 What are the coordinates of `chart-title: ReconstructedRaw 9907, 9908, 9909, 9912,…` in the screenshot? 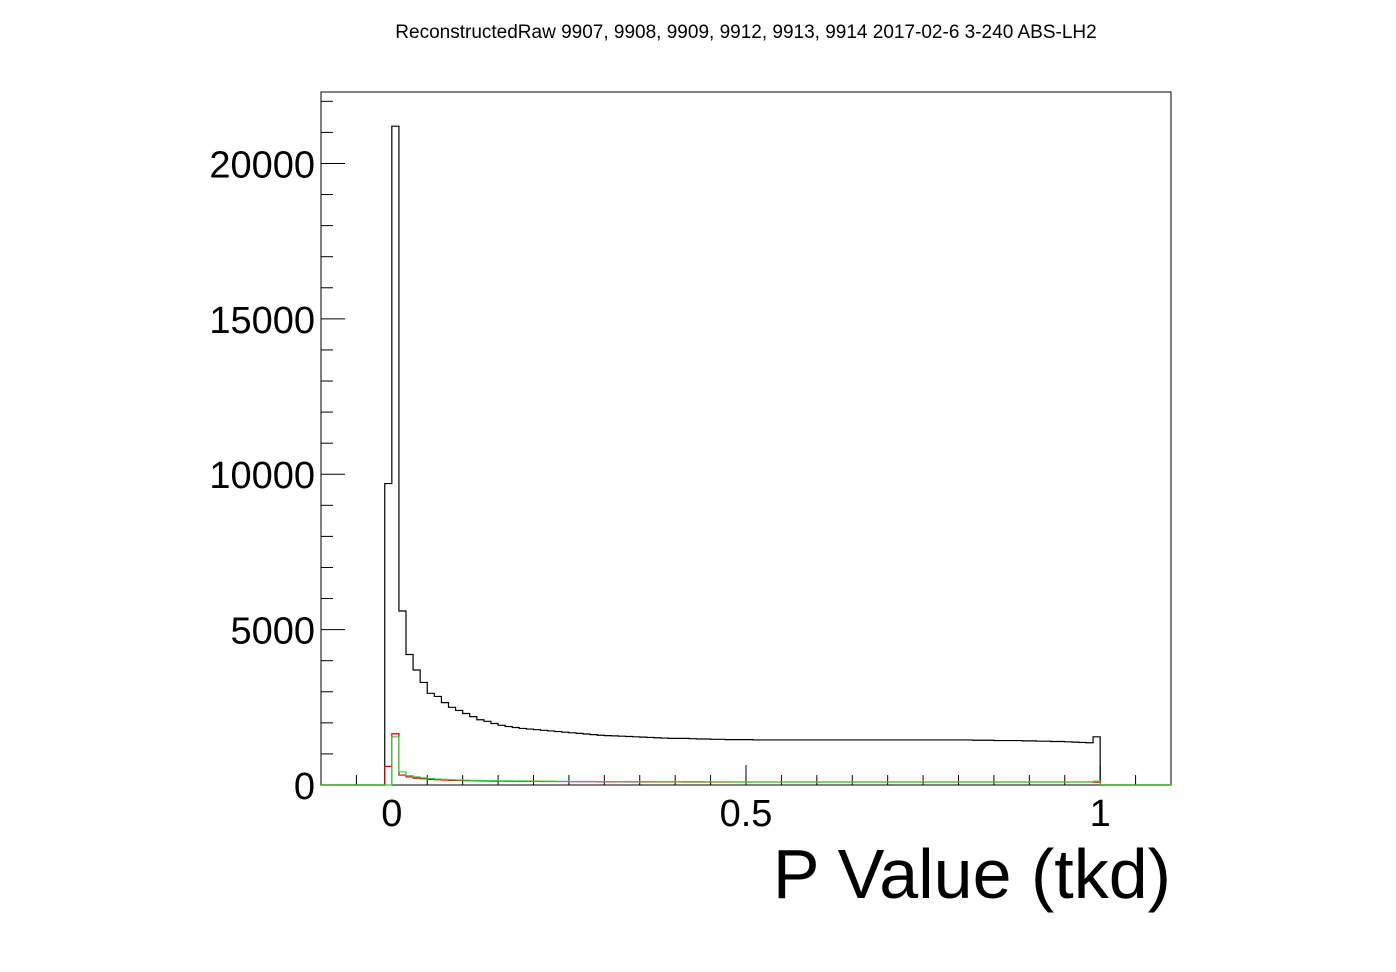 It's located at (745, 32).